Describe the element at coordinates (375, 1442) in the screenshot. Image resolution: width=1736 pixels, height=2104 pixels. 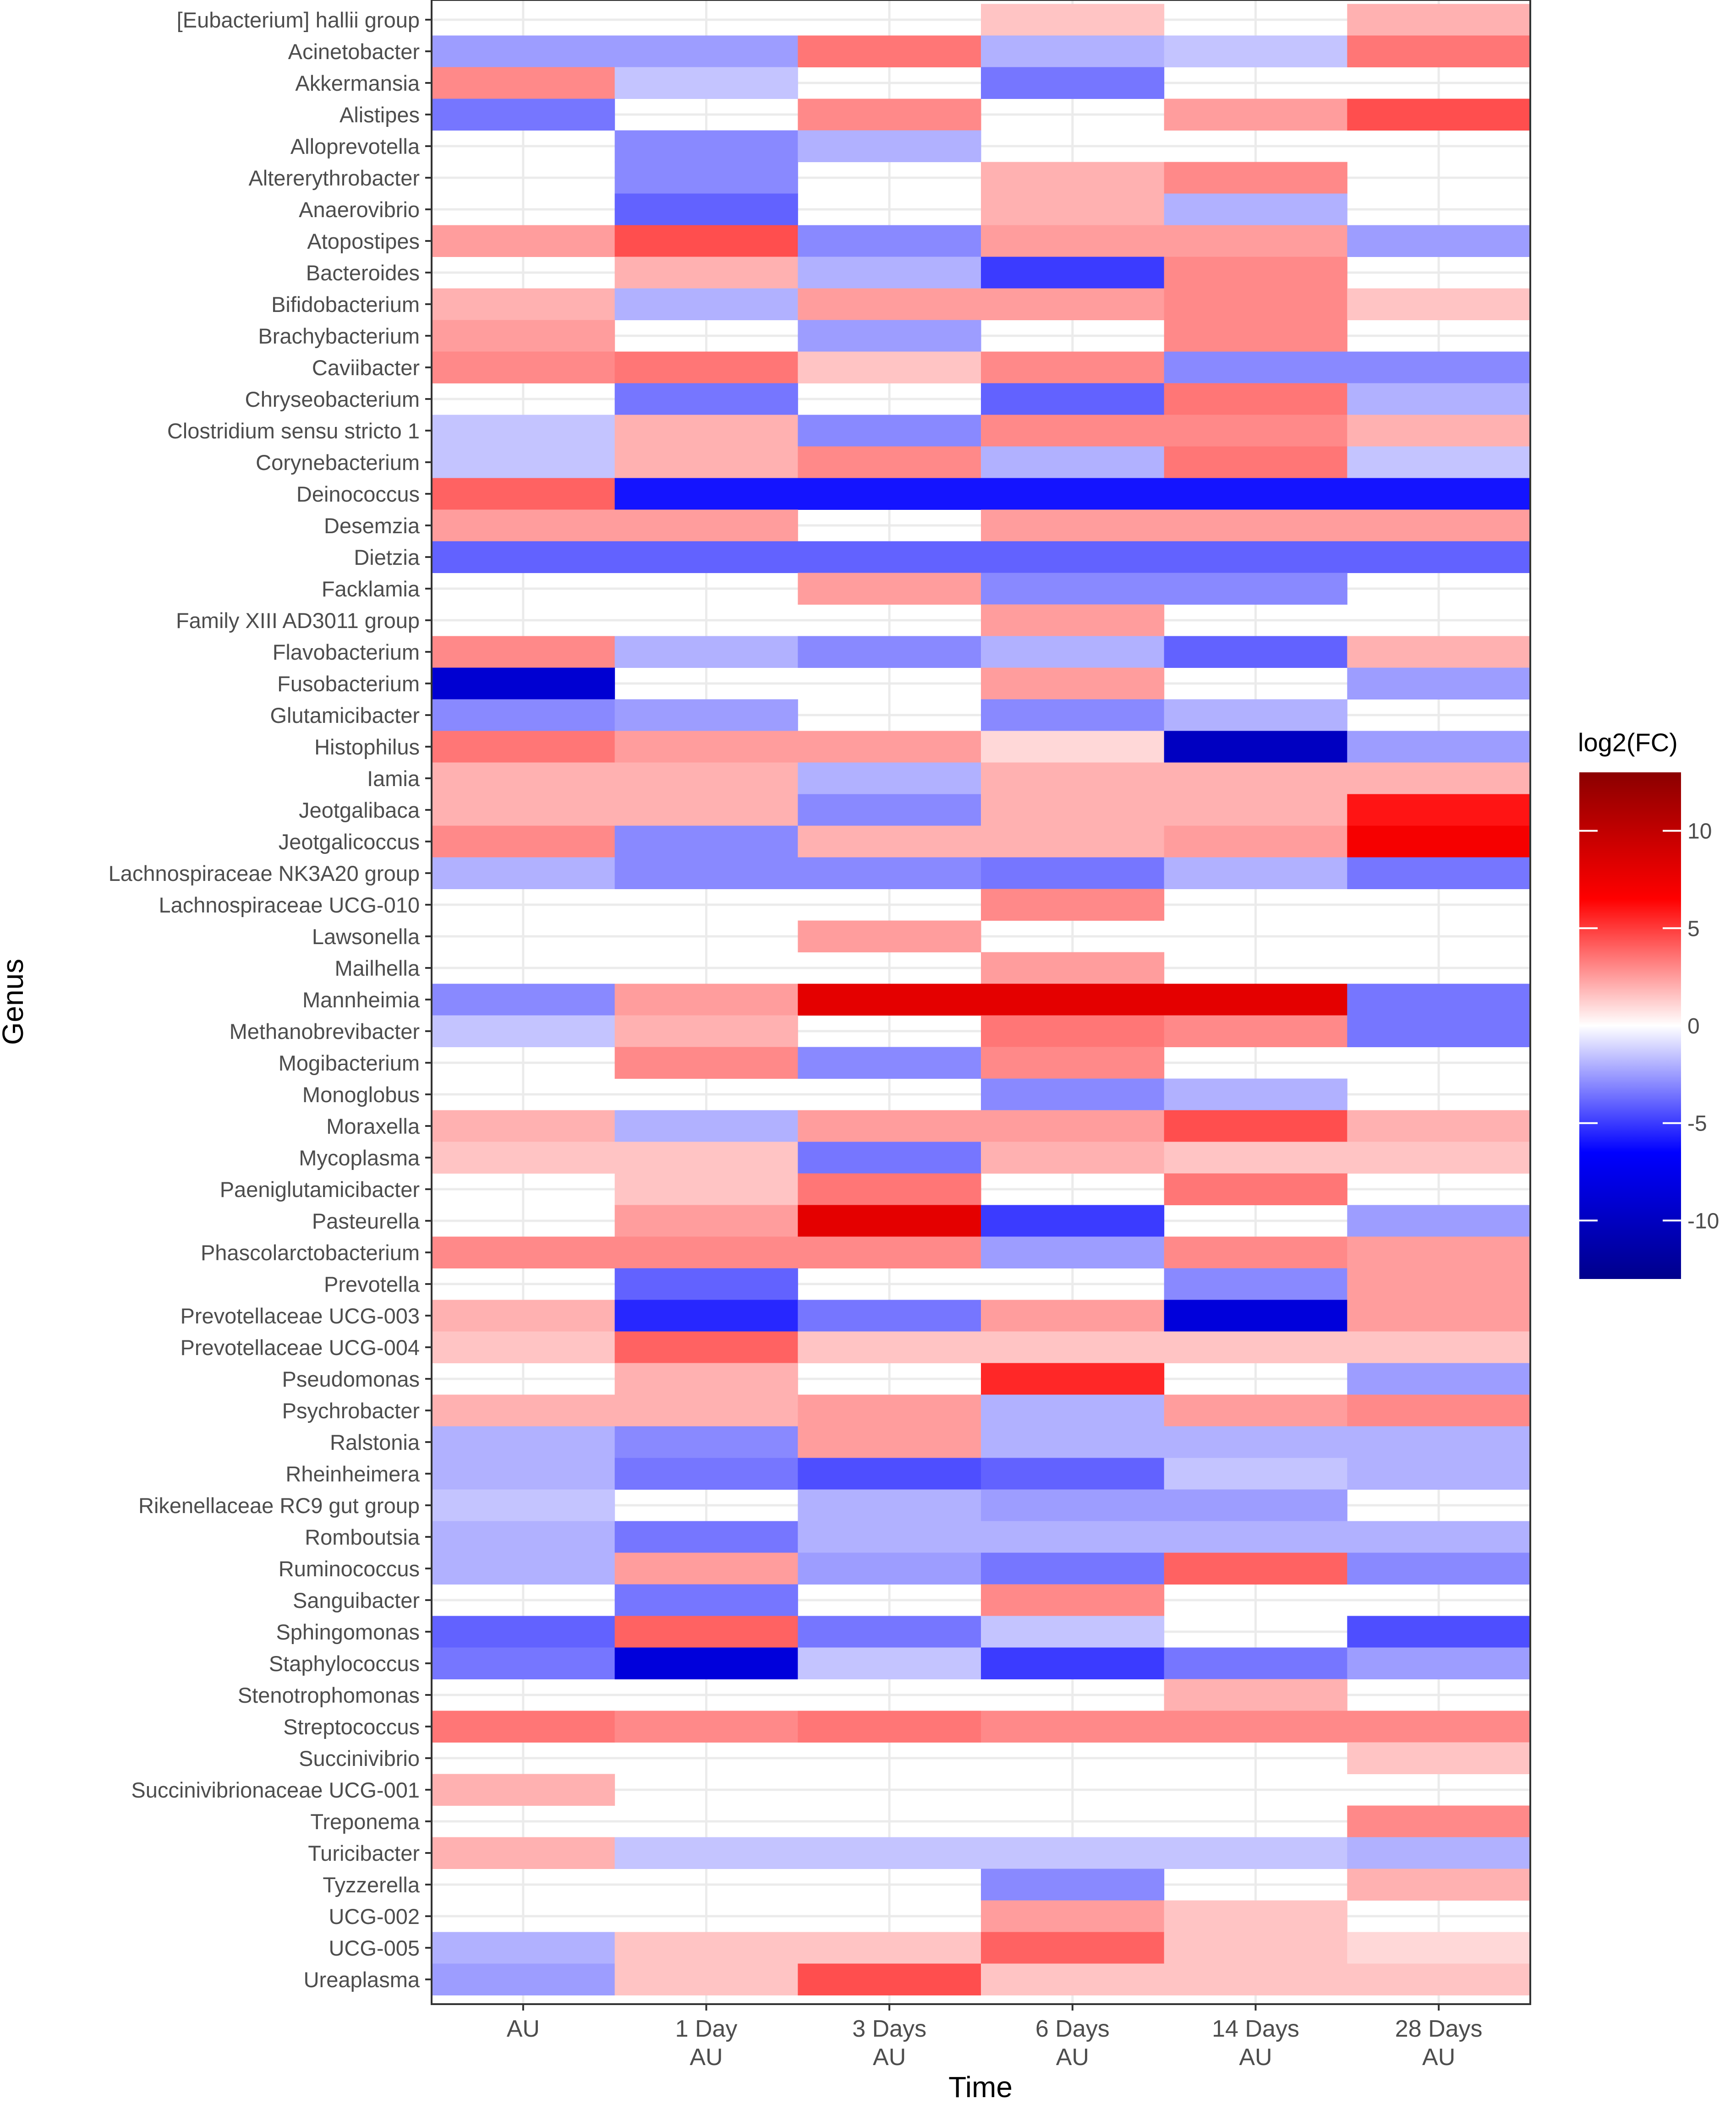
I see `genus-label: Ralstonia` at that location.